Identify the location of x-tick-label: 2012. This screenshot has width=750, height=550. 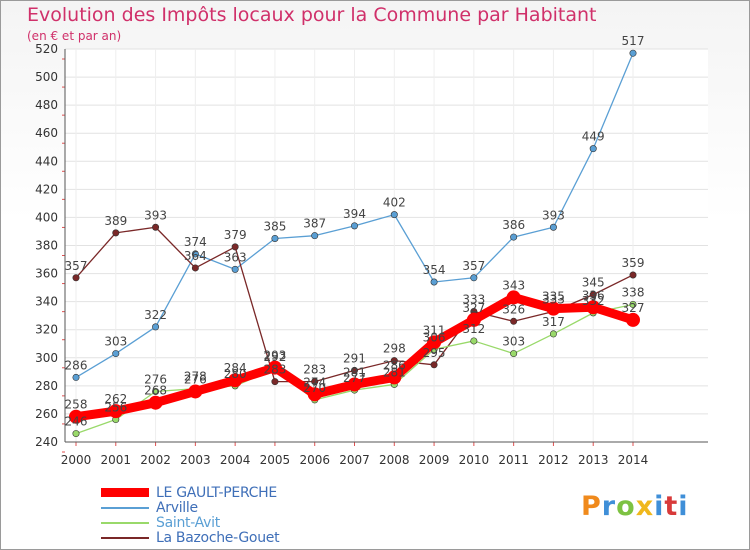
(553, 460).